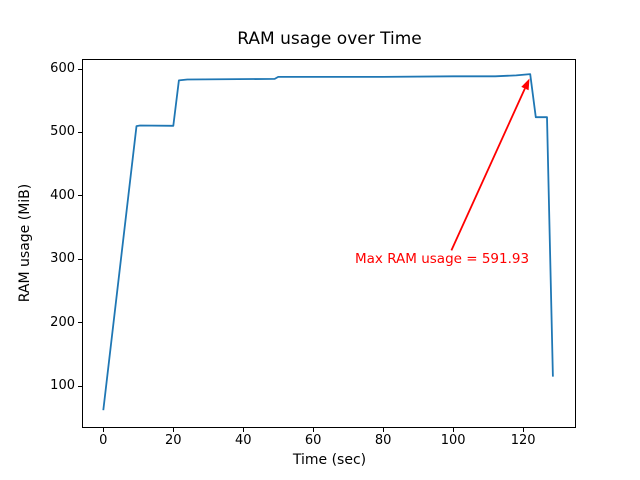 Image resolution: width=640 pixels, height=480 pixels. I want to click on x-tick-label: 120, so click(523, 440).